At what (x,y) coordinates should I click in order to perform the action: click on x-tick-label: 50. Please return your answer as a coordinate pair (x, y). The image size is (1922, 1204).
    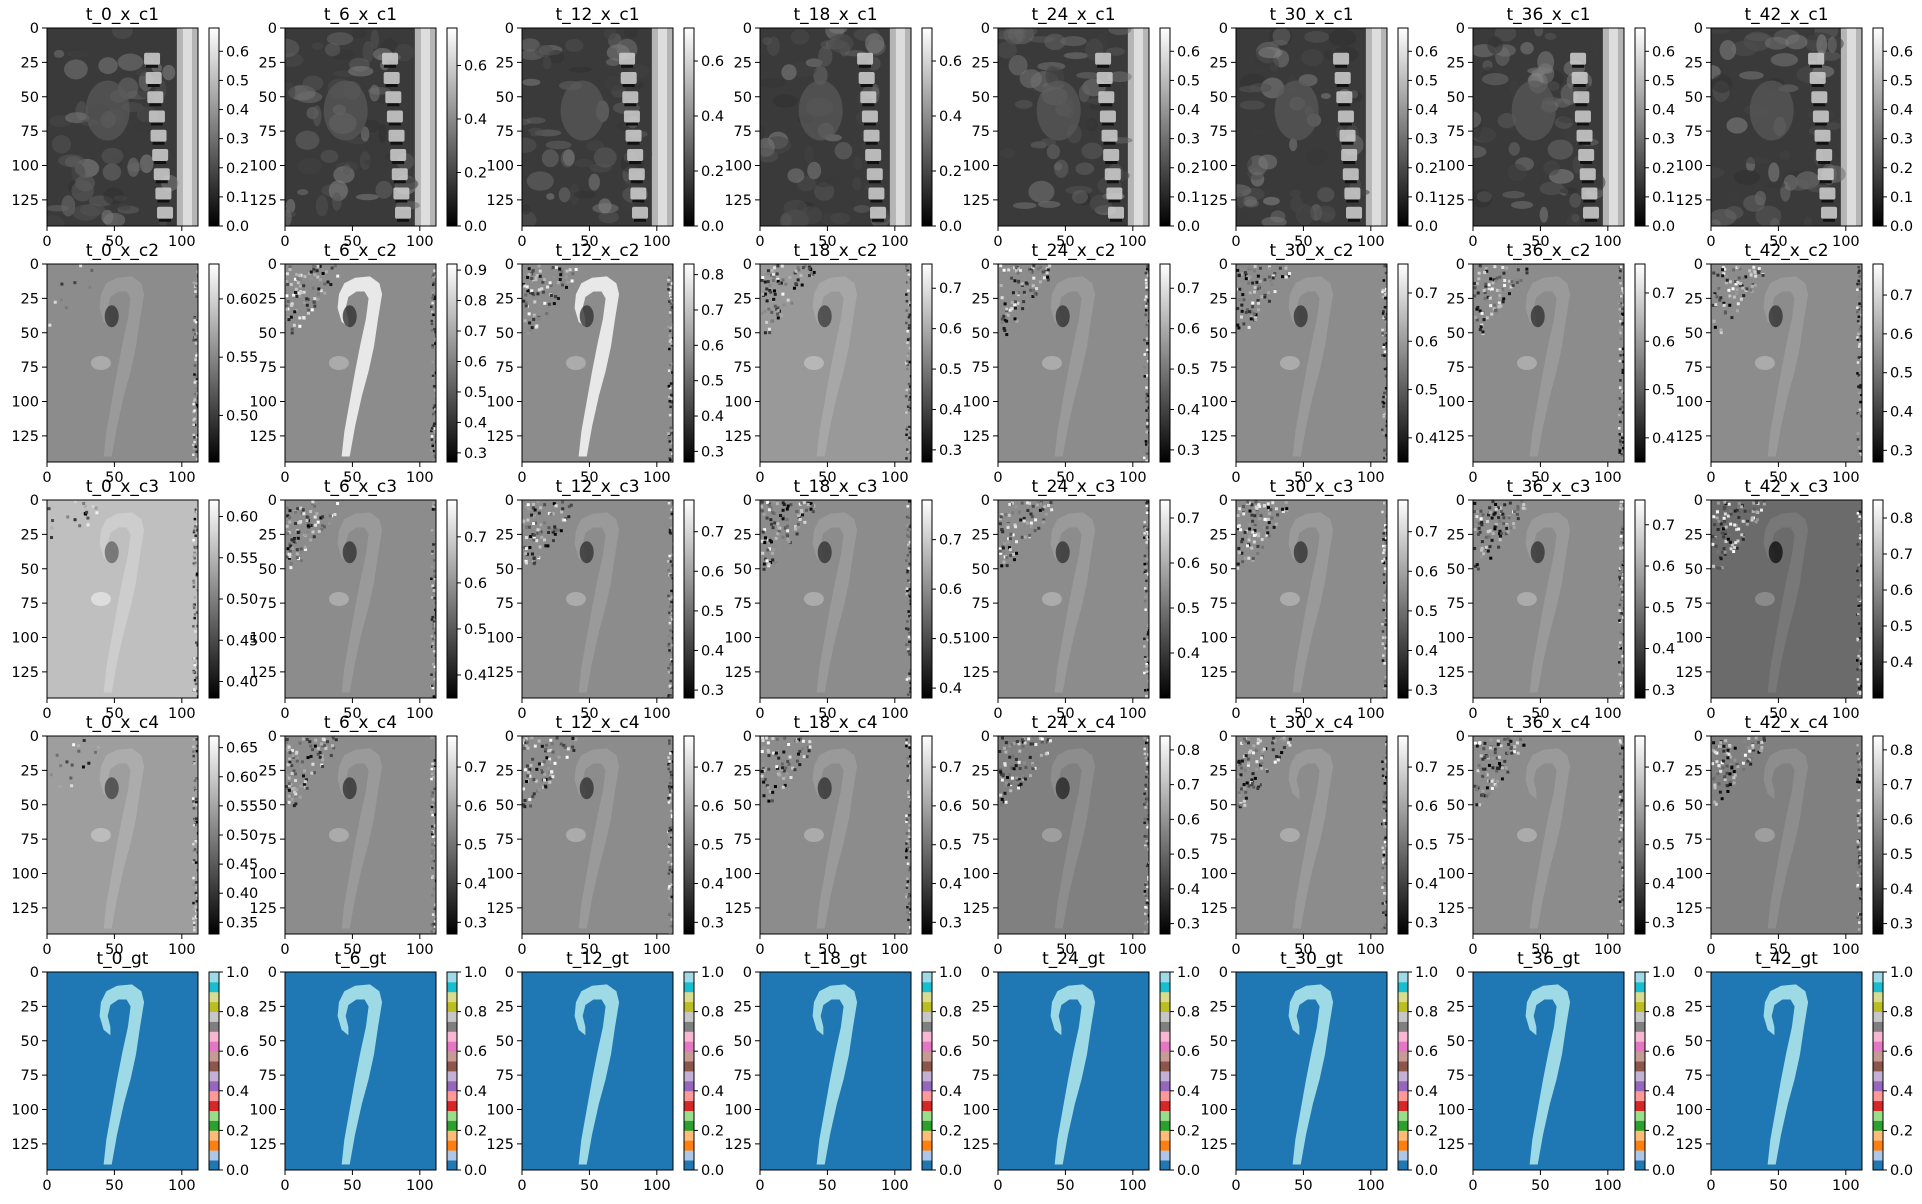
    Looking at the image, I should click on (1540, 950).